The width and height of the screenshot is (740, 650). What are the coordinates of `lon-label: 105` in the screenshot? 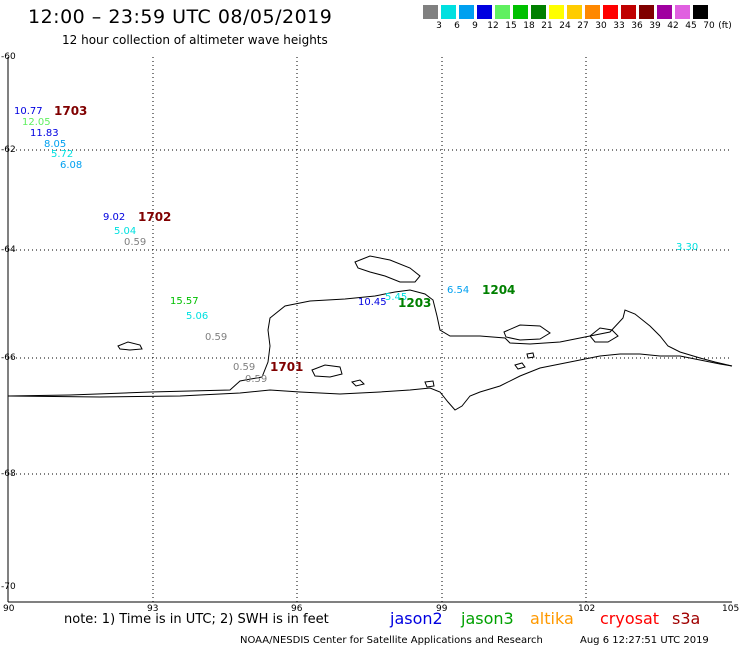 It's located at (731, 609).